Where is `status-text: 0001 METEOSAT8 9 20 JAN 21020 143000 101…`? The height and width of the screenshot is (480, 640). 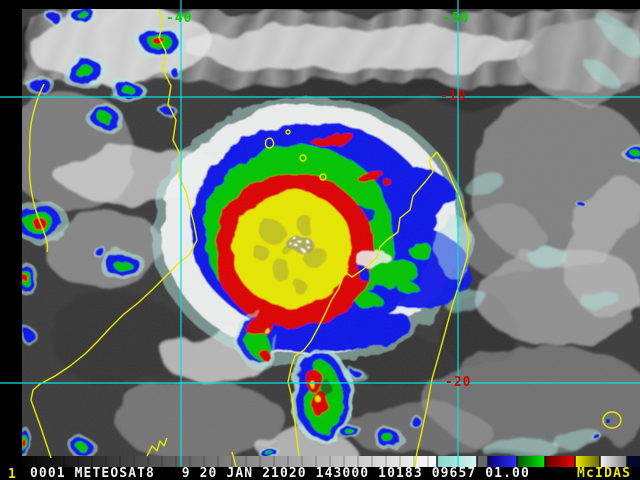
status-text: 0001 METEOSAT8 9 20 JAN 21020 143000 101… is located at coordinates (280, 473).